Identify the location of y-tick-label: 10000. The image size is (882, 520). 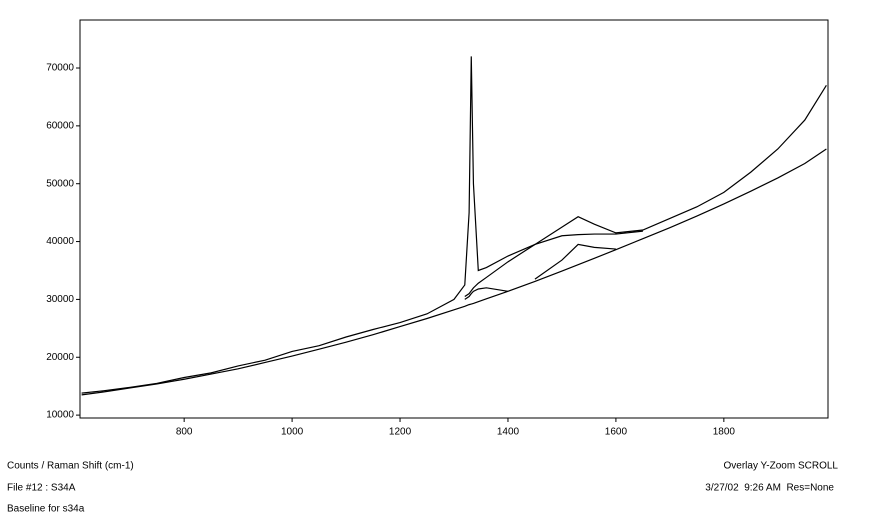
(60, 415).